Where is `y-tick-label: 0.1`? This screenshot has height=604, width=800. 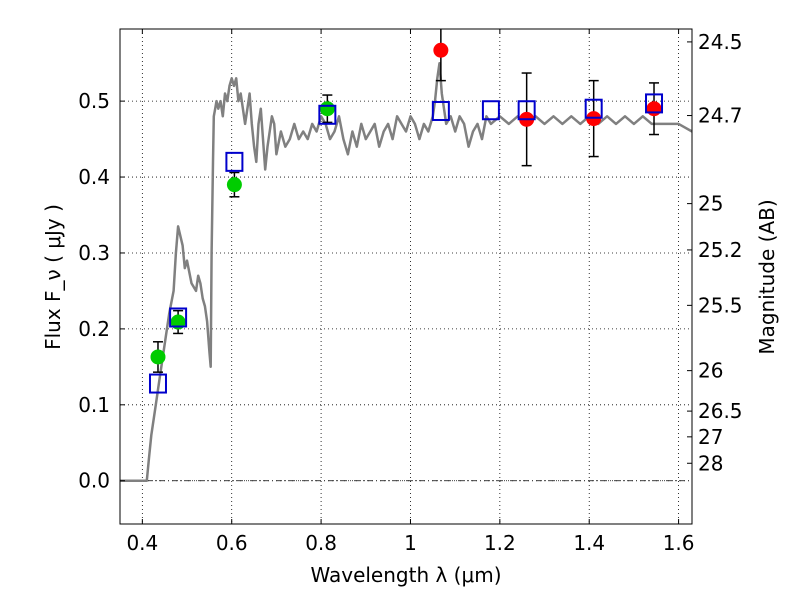 y-tick-label: 0.1 is located at coordinates (94, 405).